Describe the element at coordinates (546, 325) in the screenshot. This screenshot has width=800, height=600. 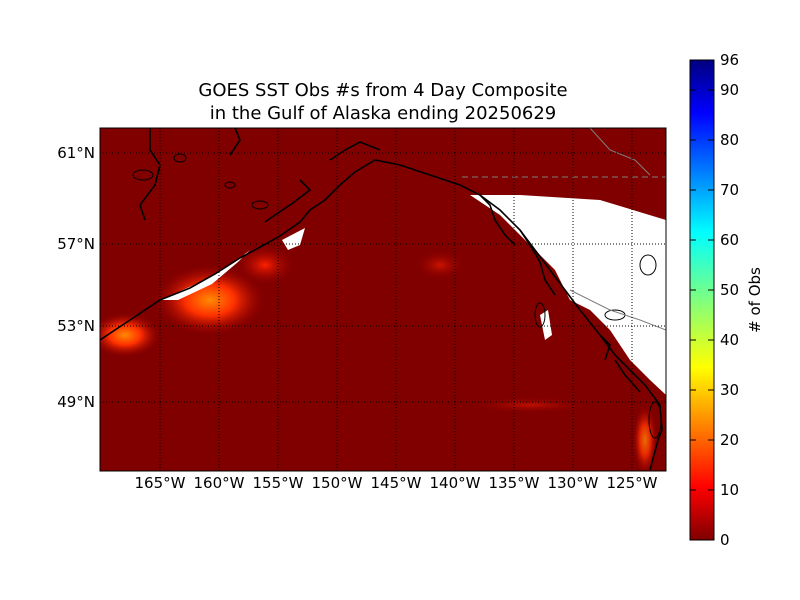
I see `no-data-region-island` at that location.